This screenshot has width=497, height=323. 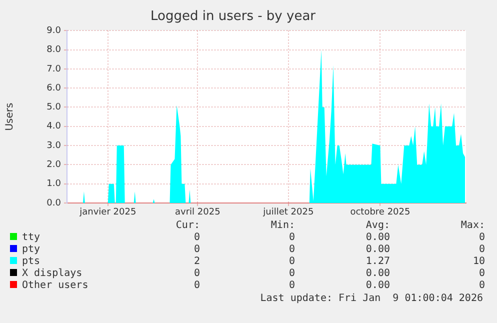 I want to click on x-tick-label: janvier 2025, so click(x=107, y=213).